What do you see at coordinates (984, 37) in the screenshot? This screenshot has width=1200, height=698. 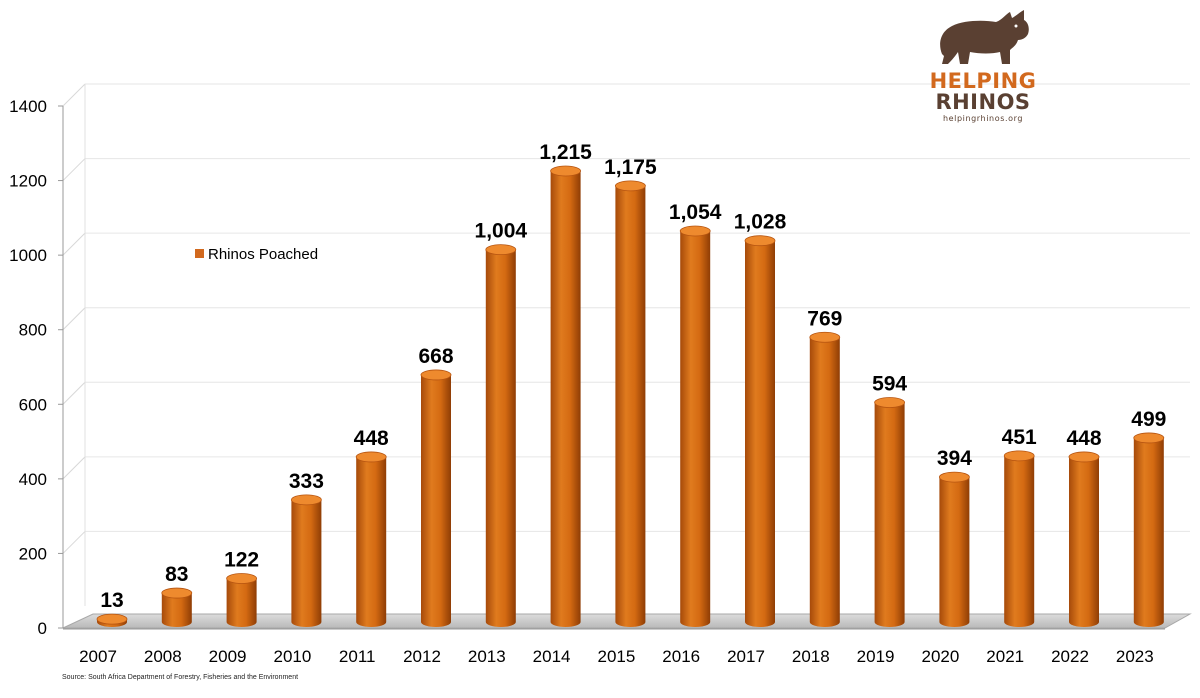 I see `rhino-icon` at bounding box center [984, 37].